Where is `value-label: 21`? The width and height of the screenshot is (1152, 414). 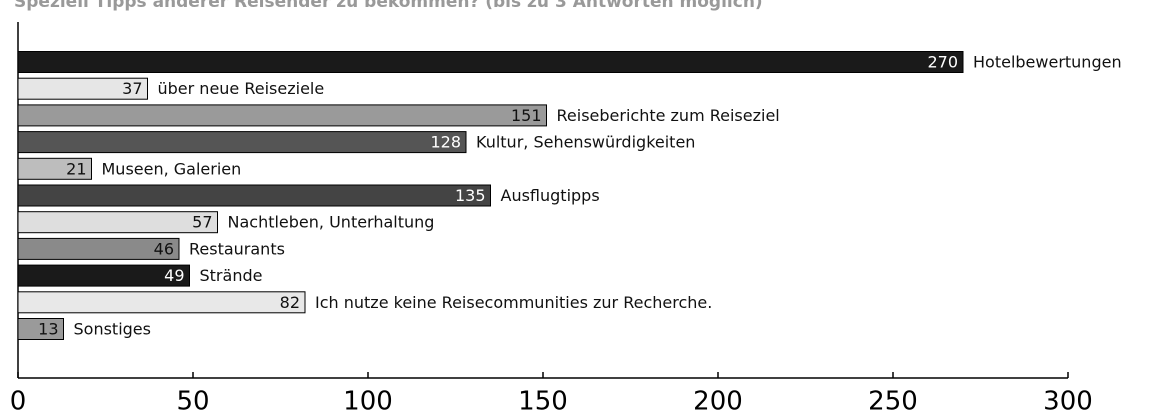 value-label: 21 is located at coordinates (76, 168).